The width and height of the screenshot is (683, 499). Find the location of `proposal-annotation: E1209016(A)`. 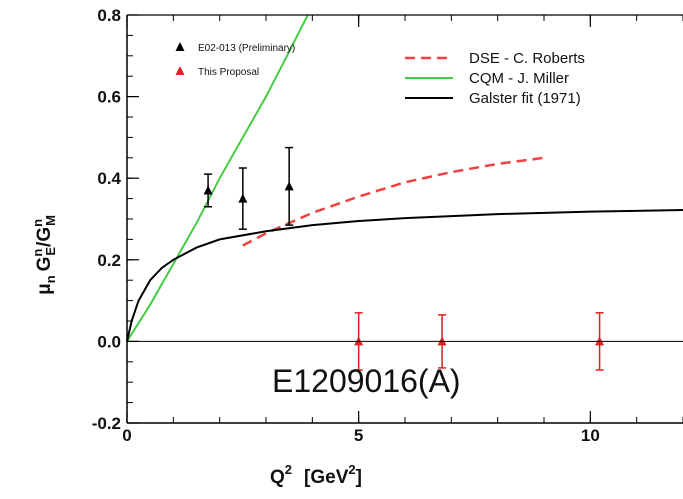

proposal-annotation: E1209016(A) is located at coordinates (366, 381).